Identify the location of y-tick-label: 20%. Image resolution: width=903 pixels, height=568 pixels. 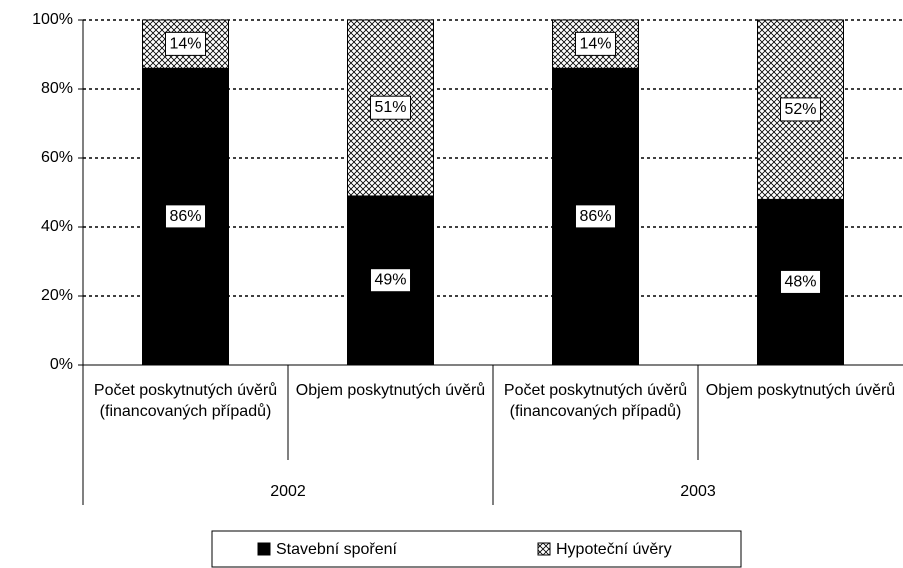
(57, 295).